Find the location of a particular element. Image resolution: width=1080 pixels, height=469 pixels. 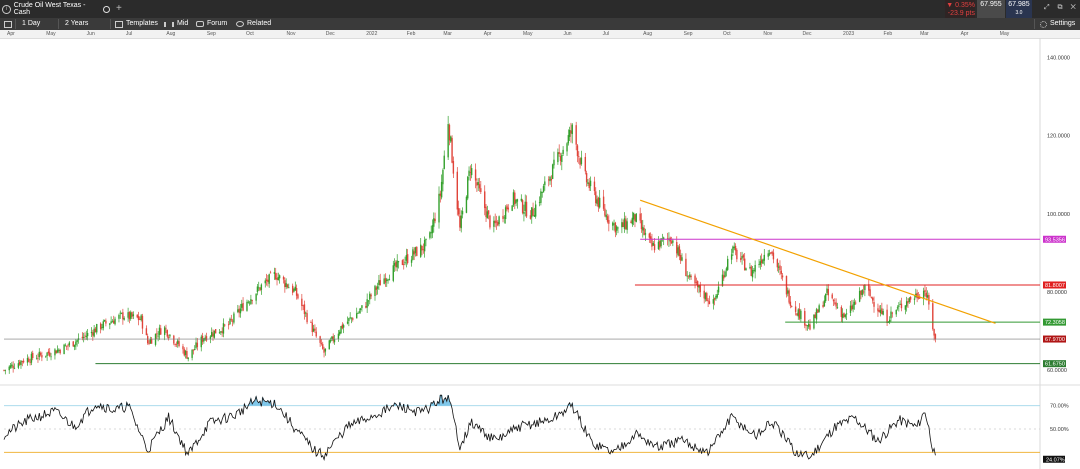

add-tab-button: + is located at coordinates (119, 8).